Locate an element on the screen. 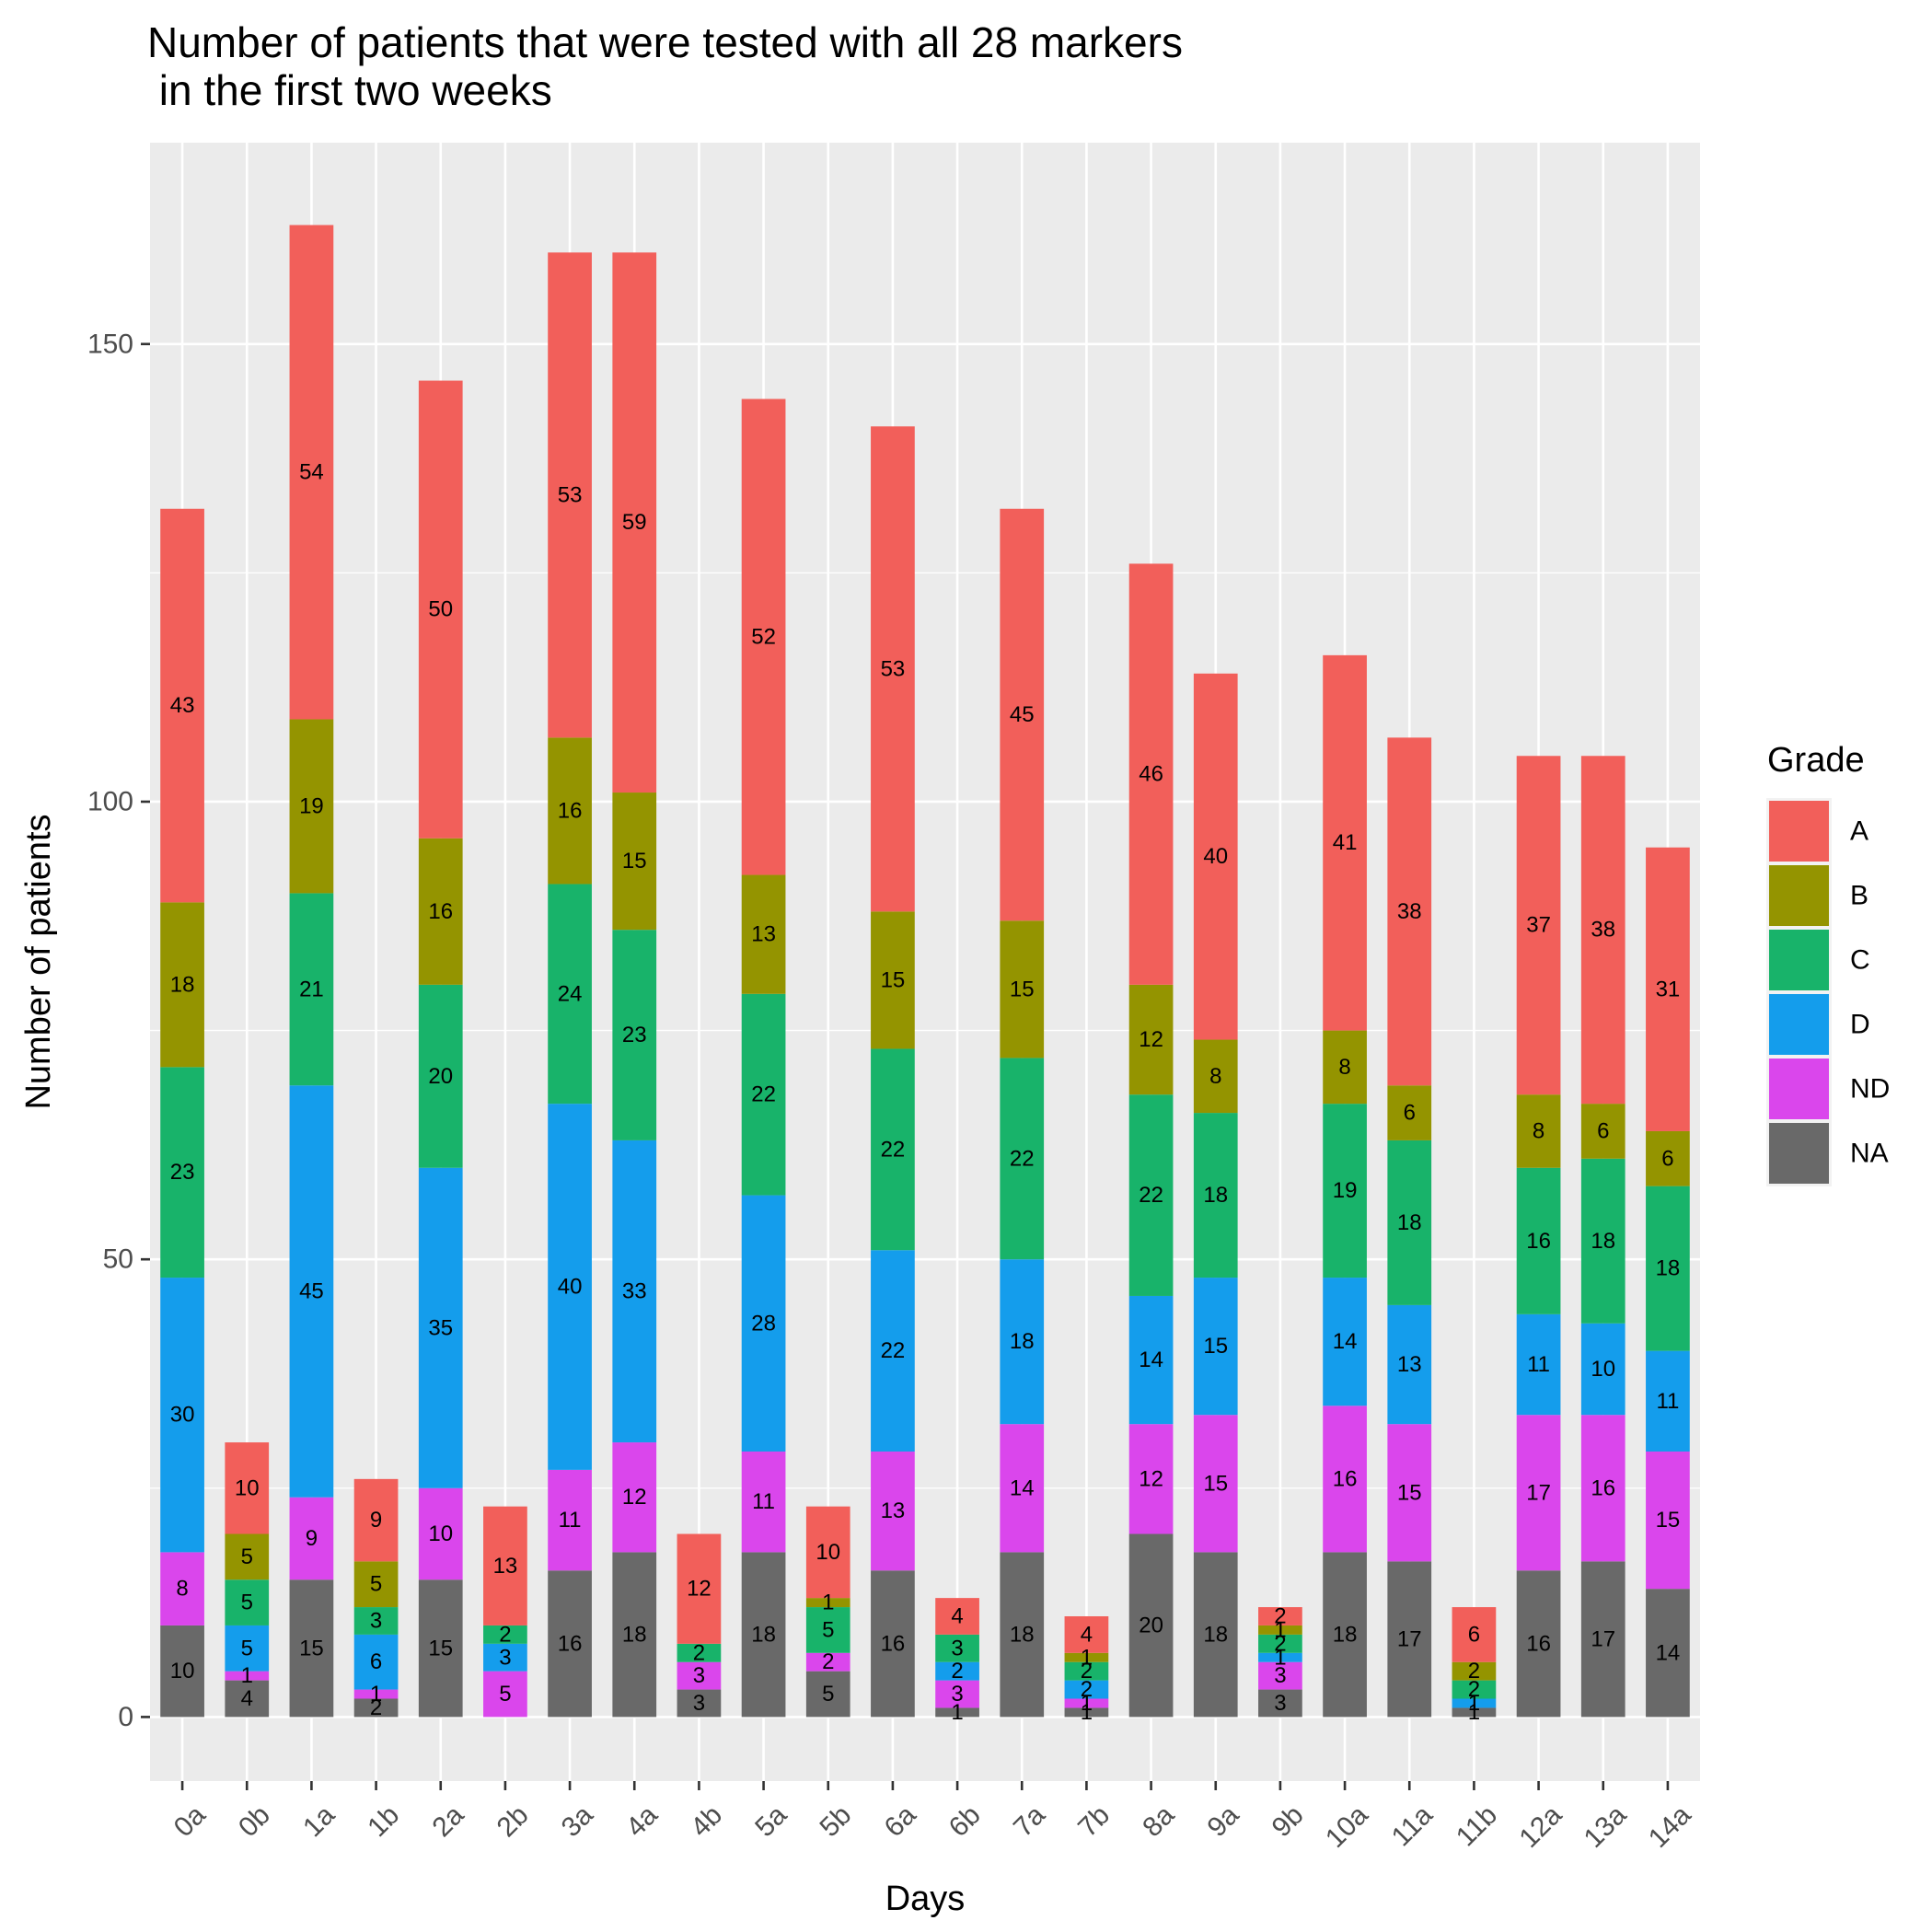 The width and height of the screenshot is (1932, 1932). y-tick-label: 50 is located at coordinates (118, 1260).